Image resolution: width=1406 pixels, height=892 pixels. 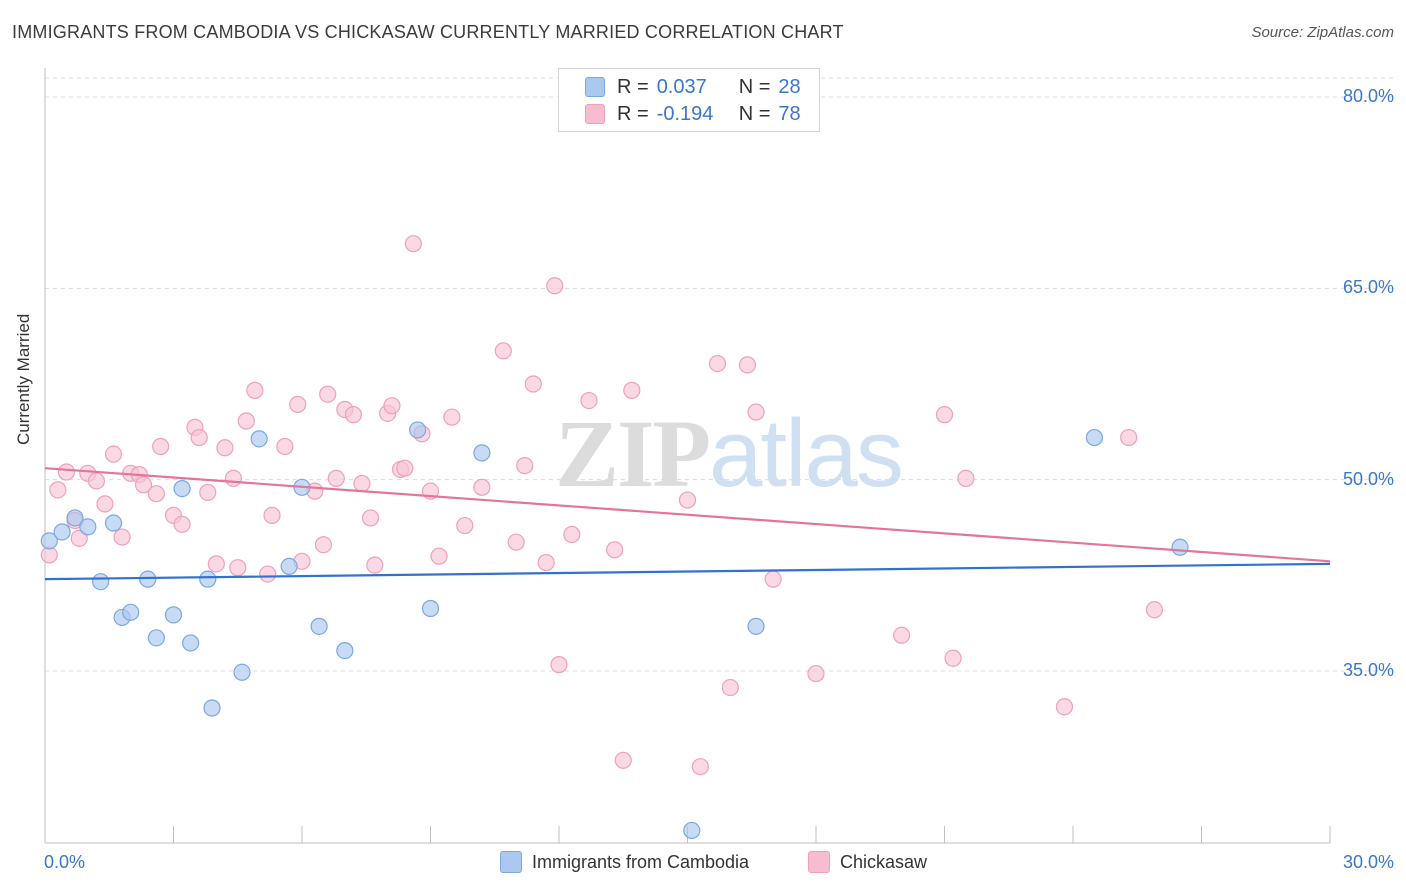 I want to click on y-tick-label: 80.0%, so click(x=1368, y=96).